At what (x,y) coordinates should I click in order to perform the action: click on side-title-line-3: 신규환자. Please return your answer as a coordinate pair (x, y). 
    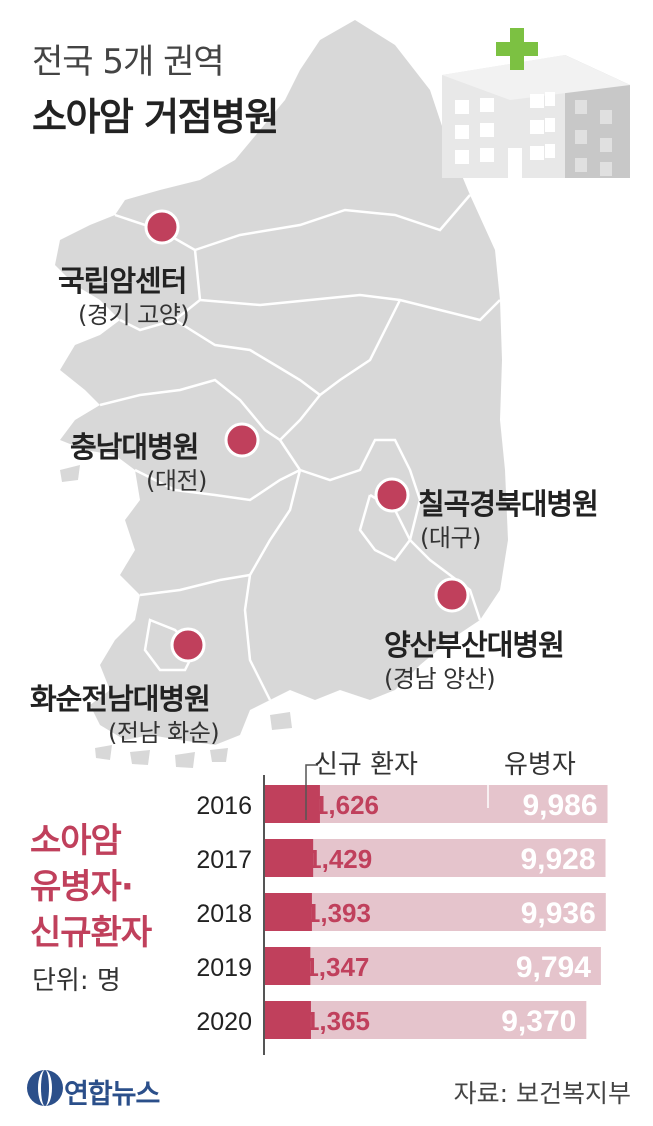
    Looking at the image, I should click on (91, 933).